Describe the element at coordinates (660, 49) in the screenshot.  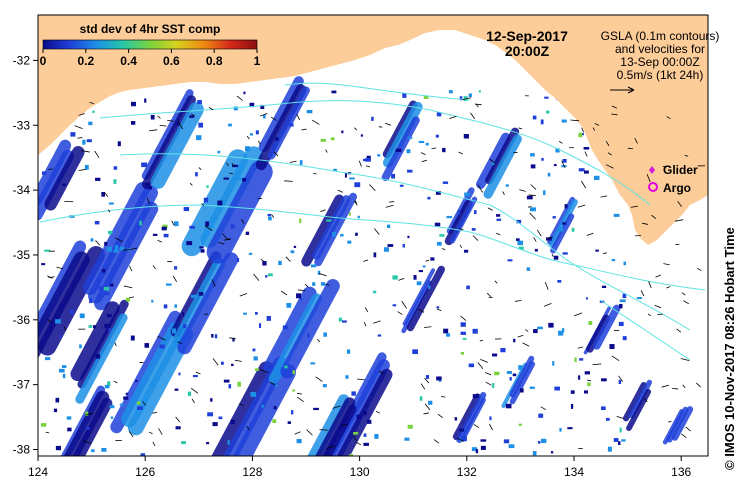
I see `gsla-note-line: and velocities for` at that location.